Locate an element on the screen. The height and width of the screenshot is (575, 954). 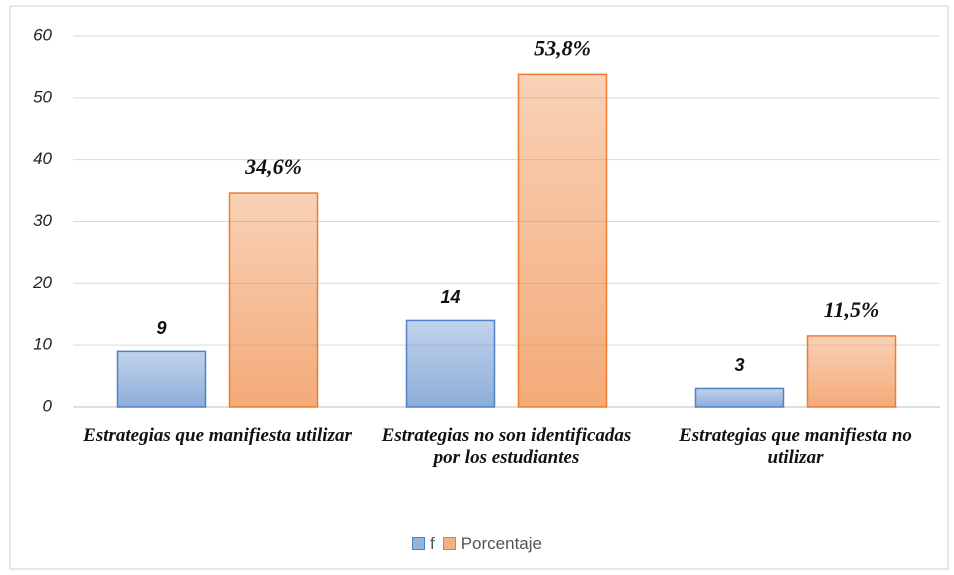
x-tick-label: Estrategias que manifiesta utilizar is located at coordinates (217, 435).